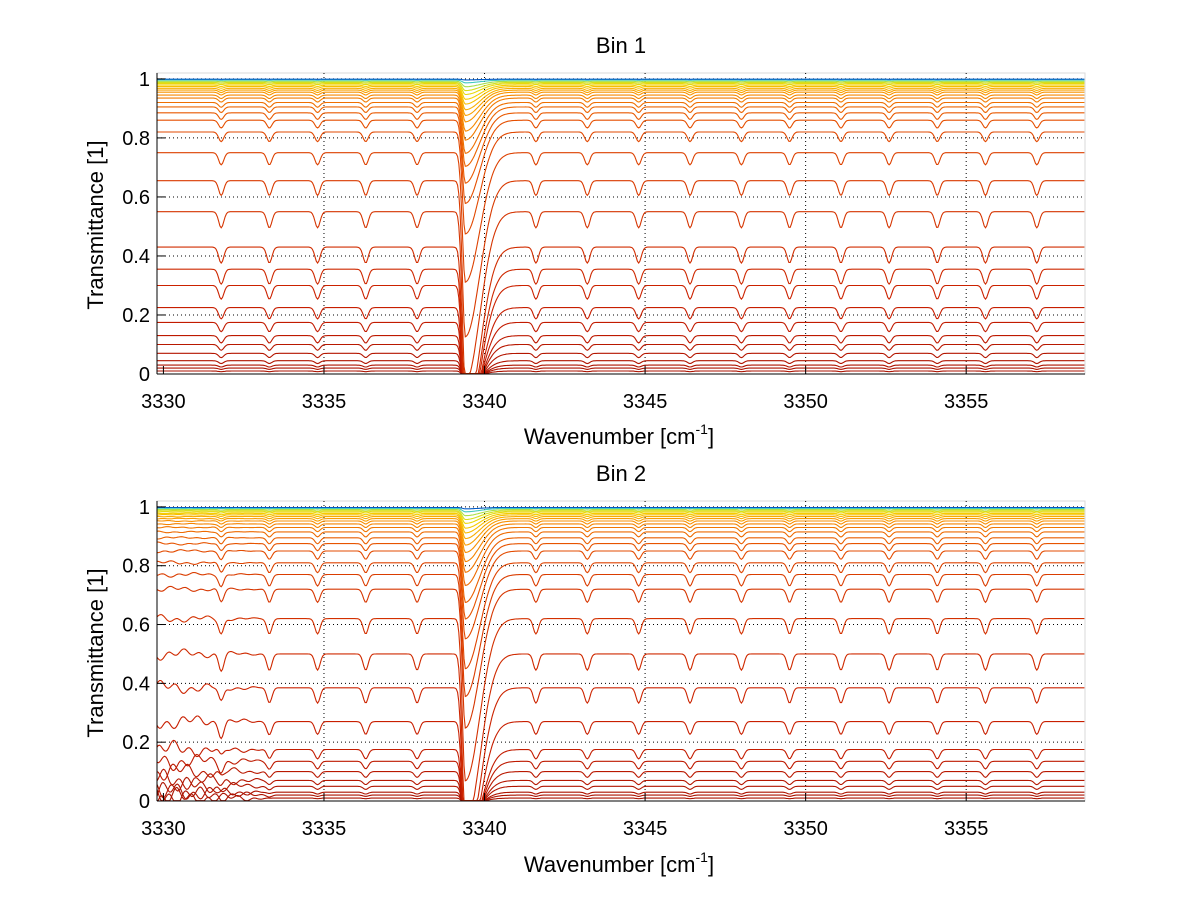 Image resolution: width=1200 pixels, height=901 pixels. Describe the element at coordinates (621, 45) in the screenshot. I see `chart-title: Bin 1` at that location.